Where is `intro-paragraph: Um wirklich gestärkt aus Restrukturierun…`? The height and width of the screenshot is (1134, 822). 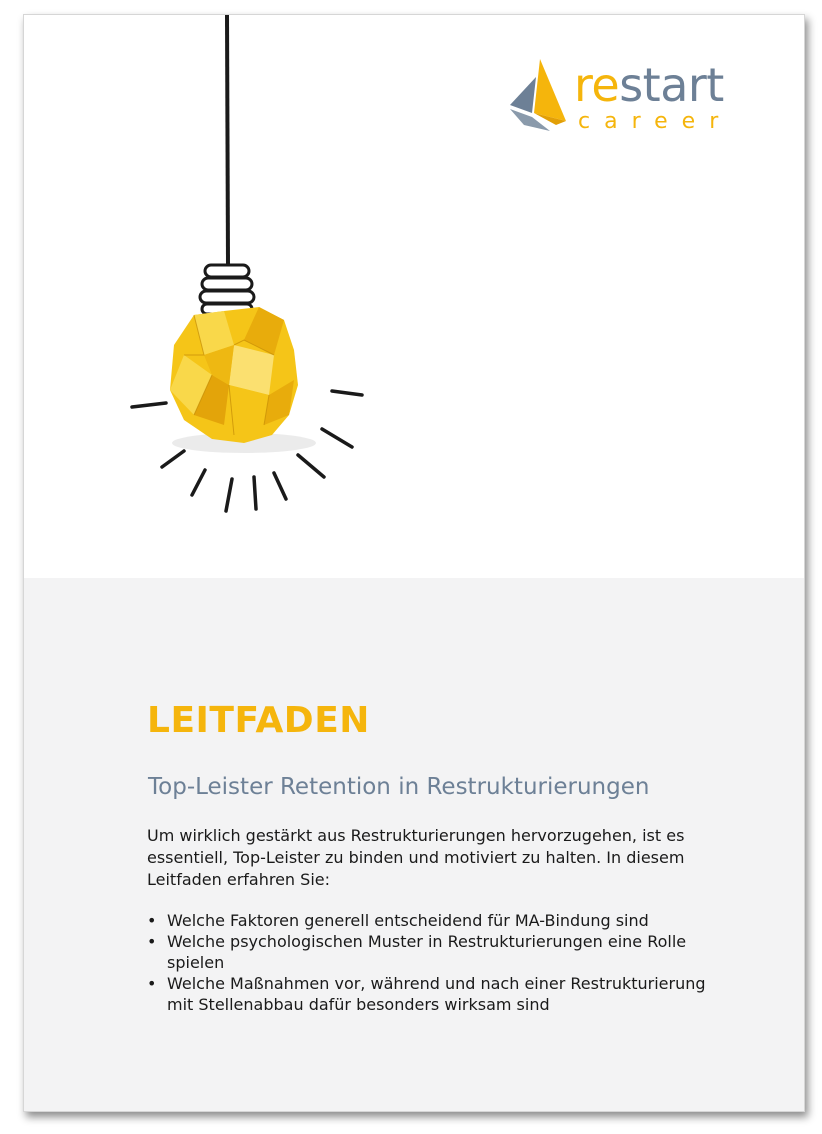 intro-paragraph: Um wirklich gestärkt aus Restrukturierun… is located at coordinates (416, 857).